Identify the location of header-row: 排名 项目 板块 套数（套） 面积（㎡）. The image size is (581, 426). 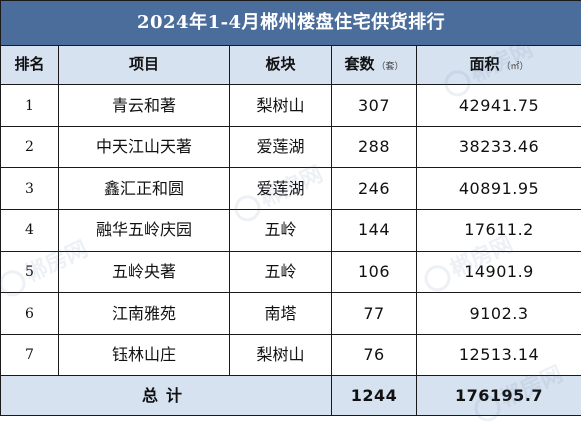
(291, 65).